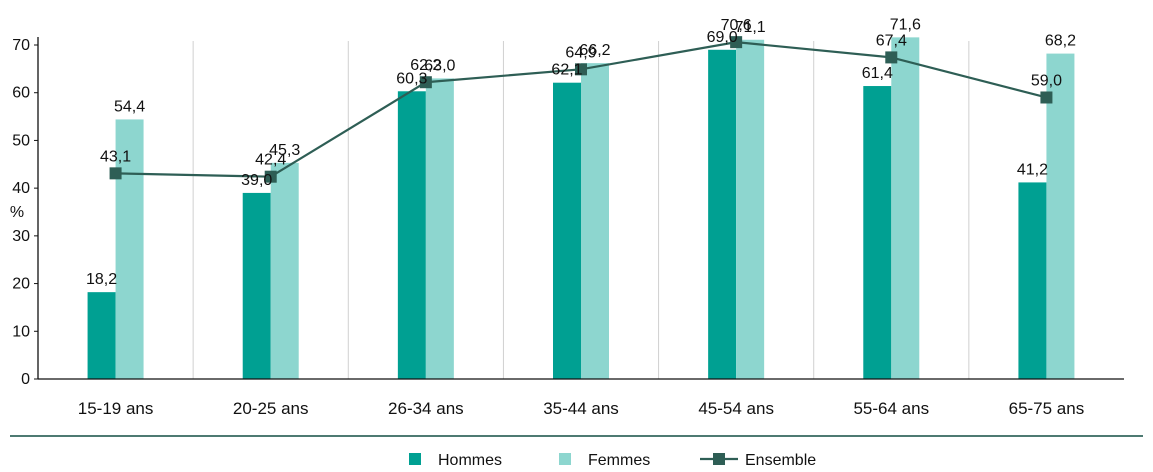 The height and width of the screenshot is (472, 1153). Describe the element at coordinates (270, 160) in the screenshot. I see `data-label-ensemble: 42,4` at that location.